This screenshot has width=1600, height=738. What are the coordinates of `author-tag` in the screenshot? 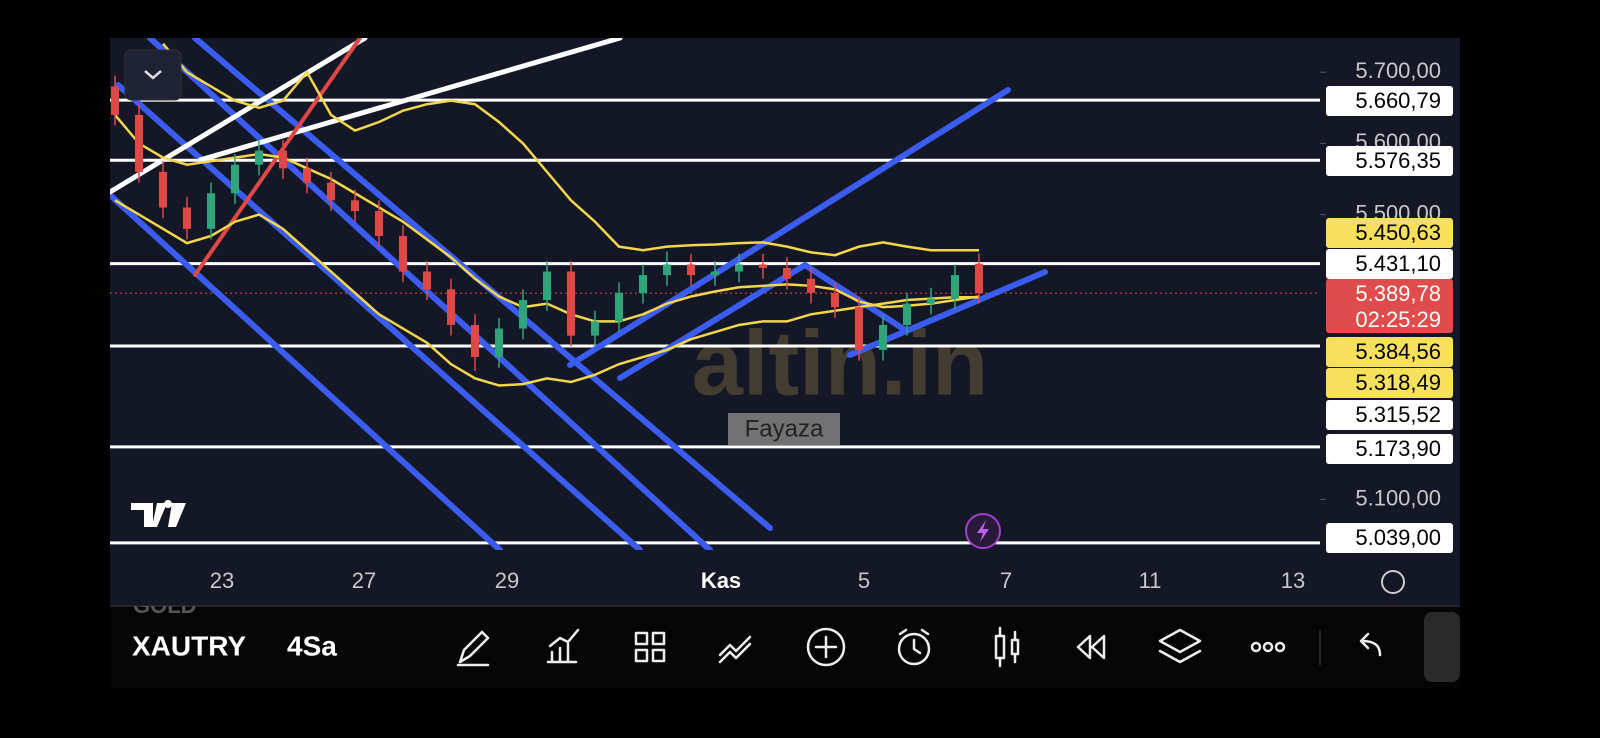 It's located at (784, 429).